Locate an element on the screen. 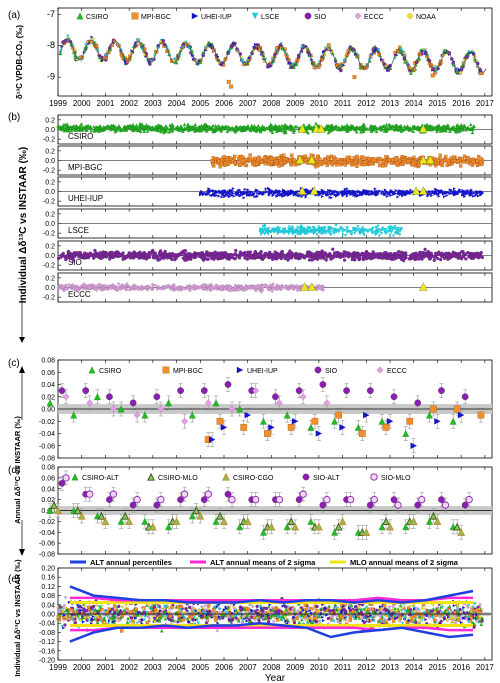 The width and height of the screenshot is (500, 683). subpanel-label: UHEI-IUP is located at coordinates (85, 198).